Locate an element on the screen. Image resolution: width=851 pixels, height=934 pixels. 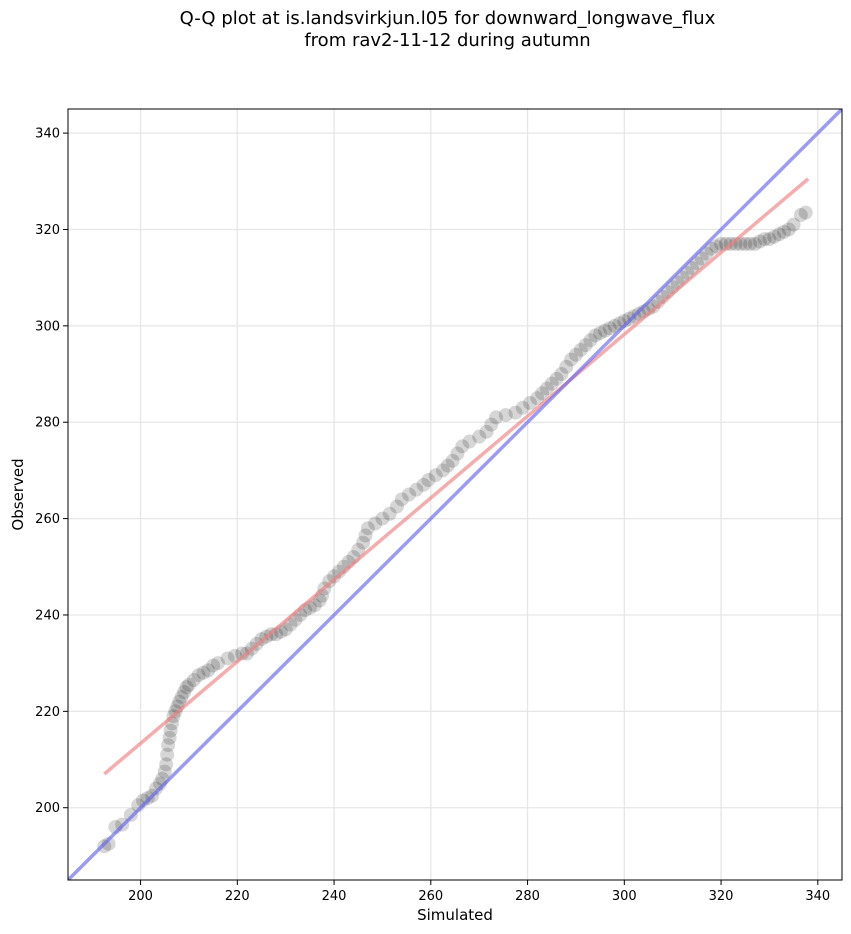
x-tick-label: 300 is located at coordinates (624, 896).